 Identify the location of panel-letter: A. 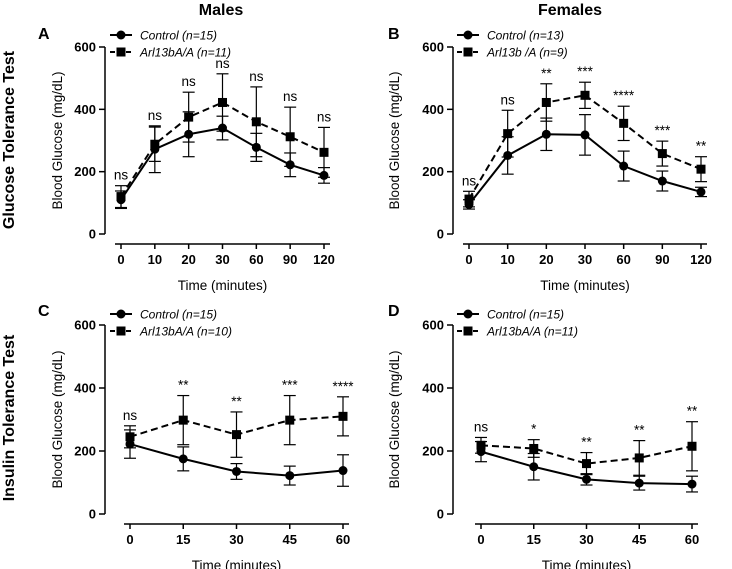
(44, 34).